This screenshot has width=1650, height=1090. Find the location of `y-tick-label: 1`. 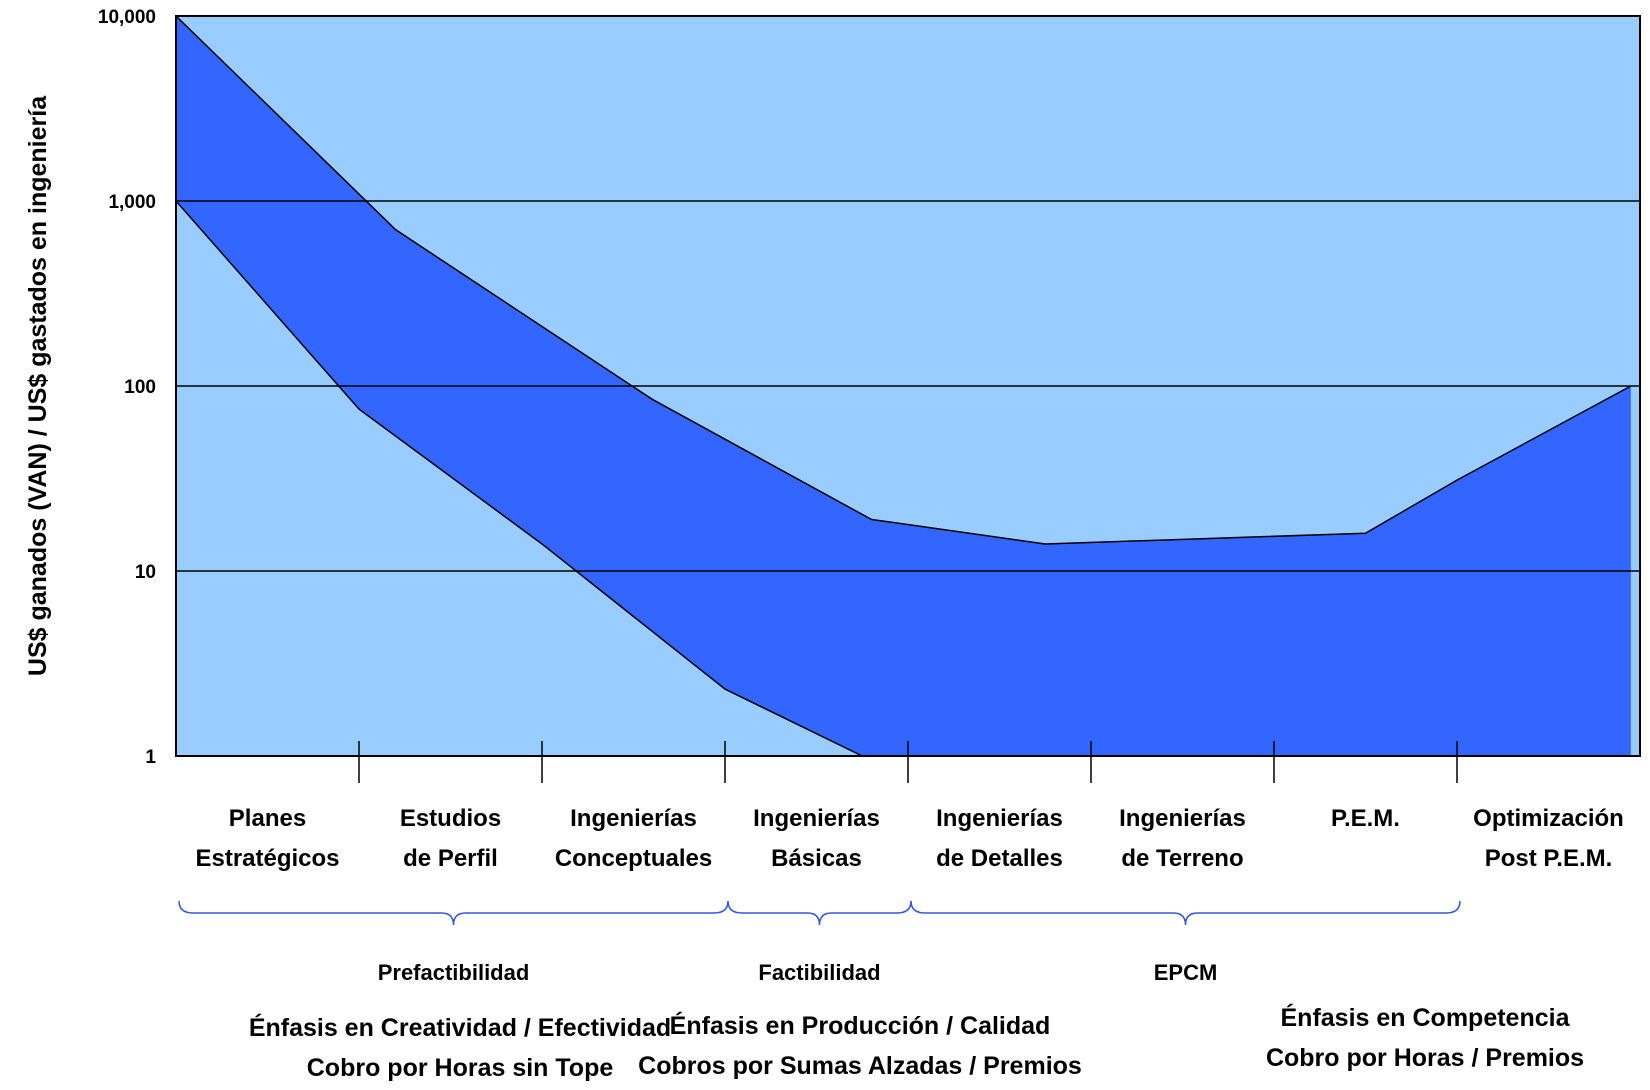

y-tick-label: 1 is located at coordinates (150, 757).